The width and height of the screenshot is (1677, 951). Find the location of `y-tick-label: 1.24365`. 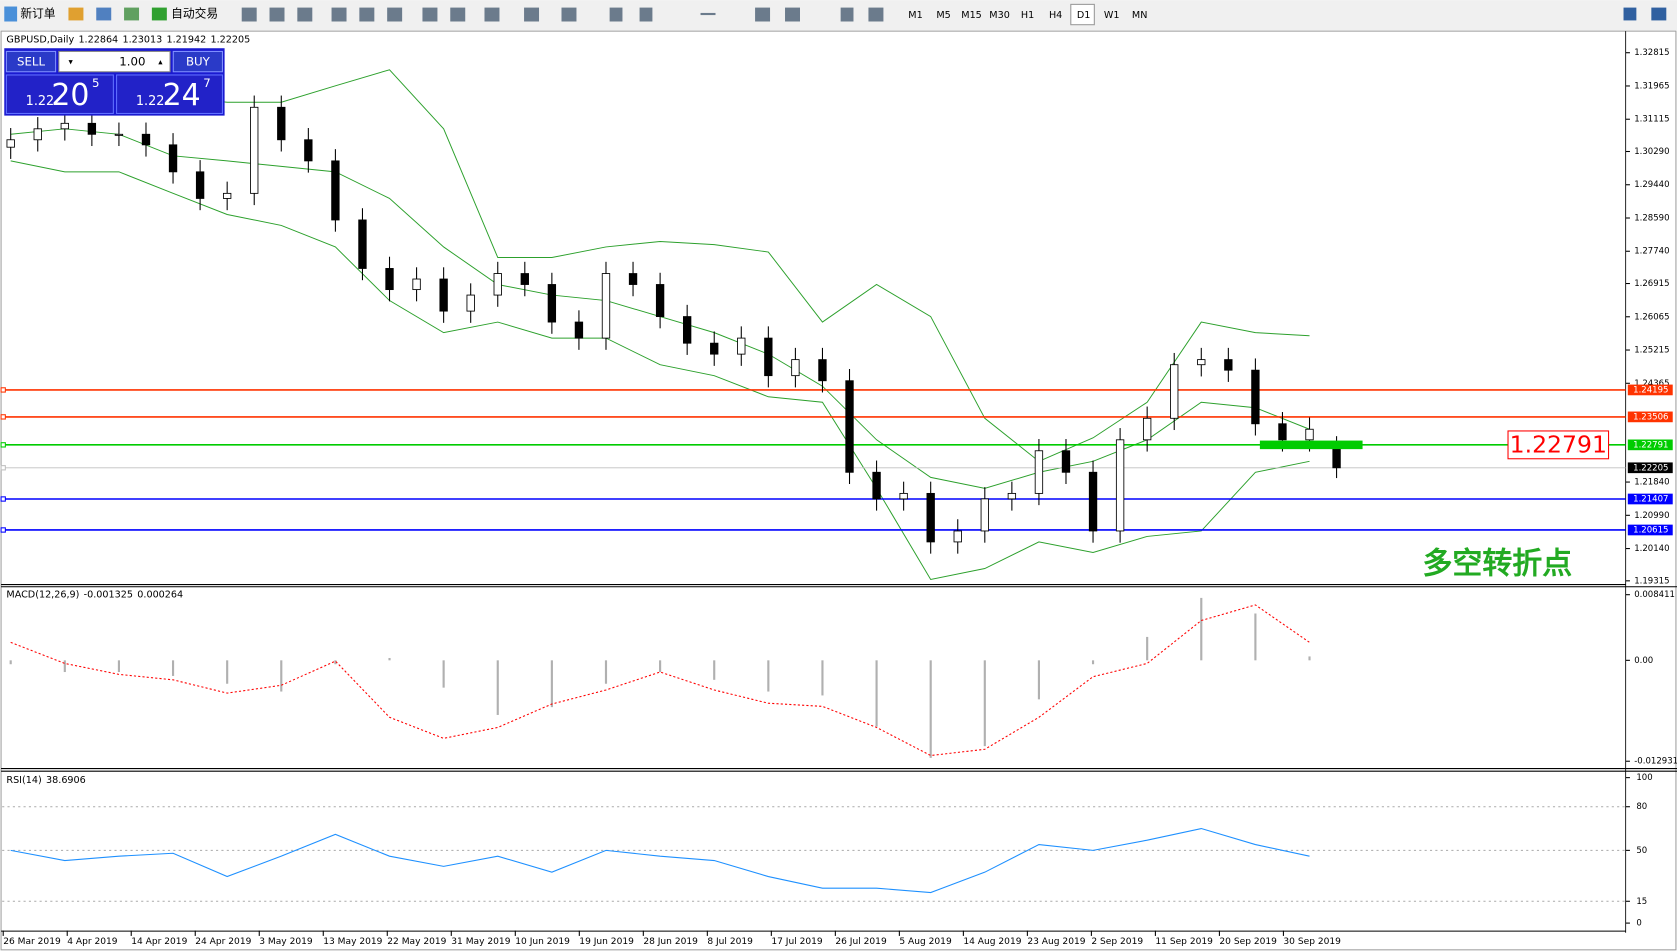

y-tick-label: 1.24365 is located at coordinates (1651, 384).